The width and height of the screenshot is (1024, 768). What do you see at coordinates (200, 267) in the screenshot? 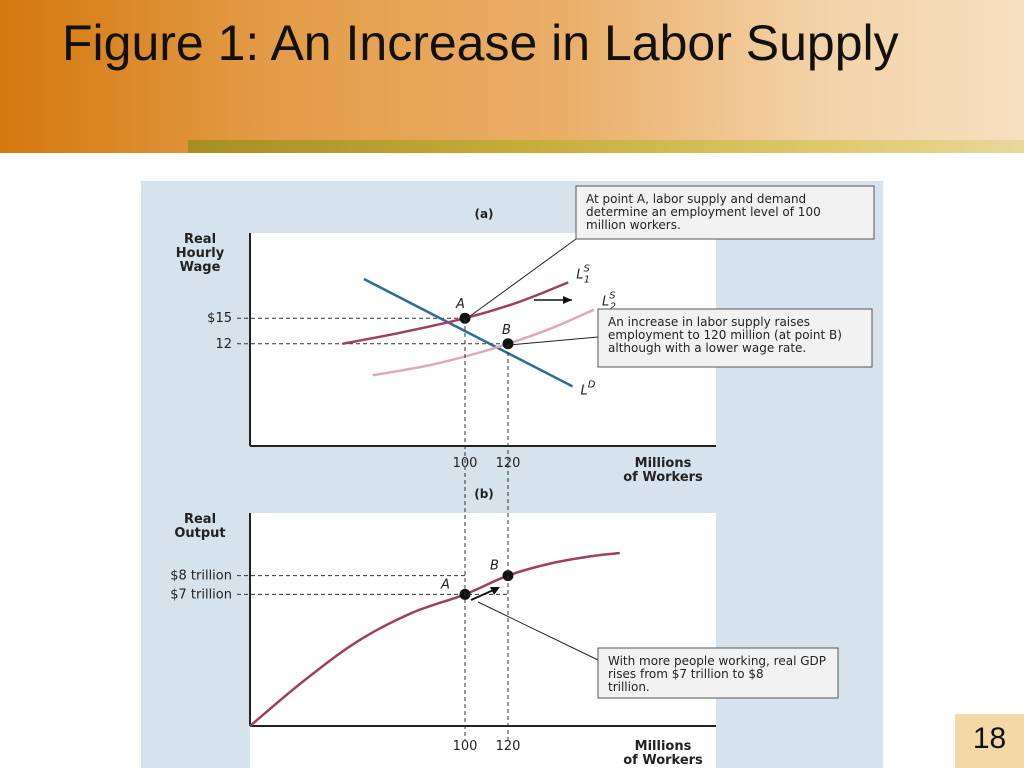
I see `y-axis-label: Wage` at bounding box center [200, 267].